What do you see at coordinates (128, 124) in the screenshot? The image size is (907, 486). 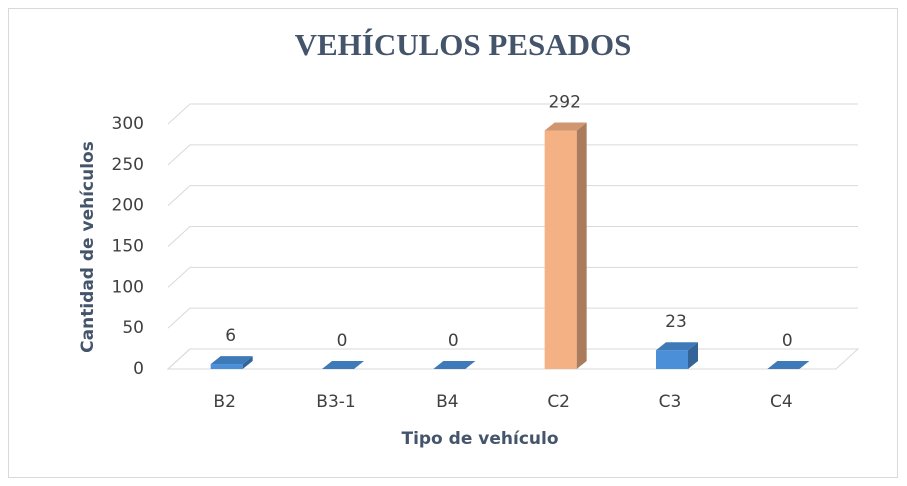 I see `y-tick-label: 300` at bounding box center [128, 124].